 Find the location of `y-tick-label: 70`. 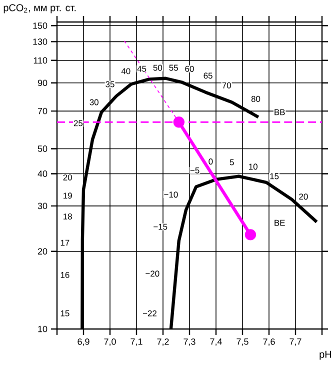

y-tick-label: 70 is located at coordinates (43, 111).